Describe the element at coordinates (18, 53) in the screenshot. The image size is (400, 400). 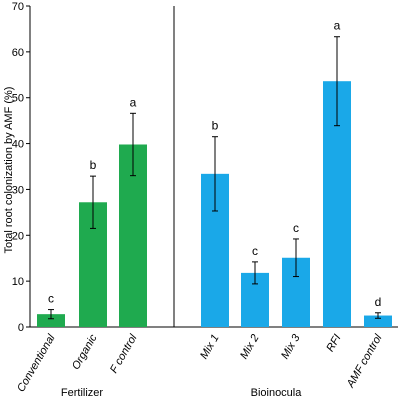
I see `y-tick-label: 60` at that location.